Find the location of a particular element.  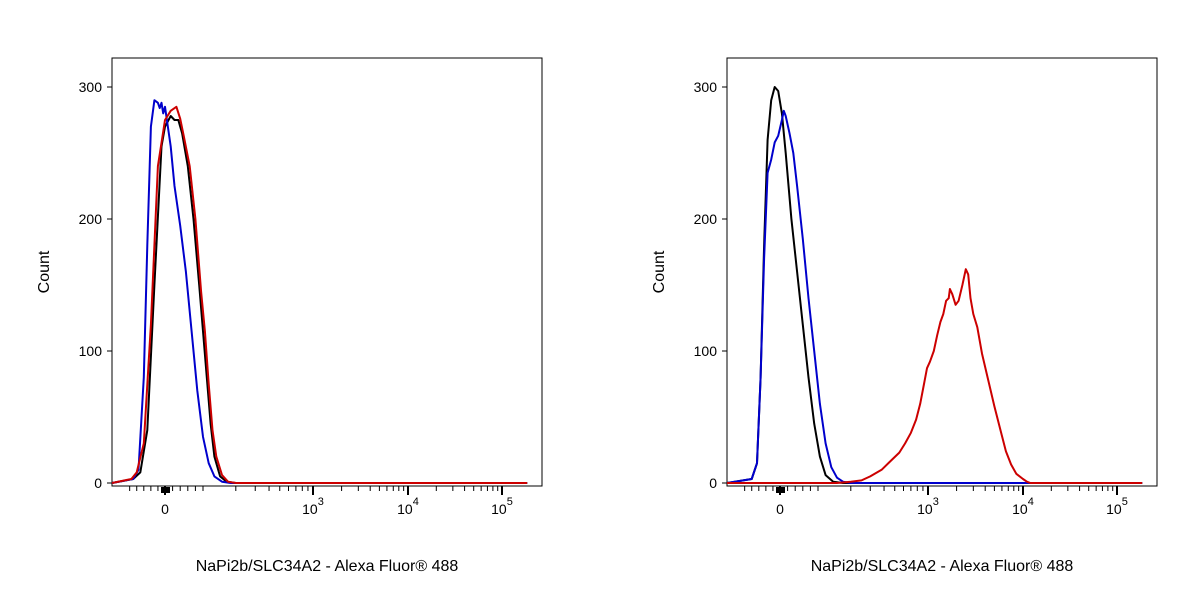

x-ticks-right: 0 10³ 10⁴ 10⁵ is located at coordinates (936, 501).